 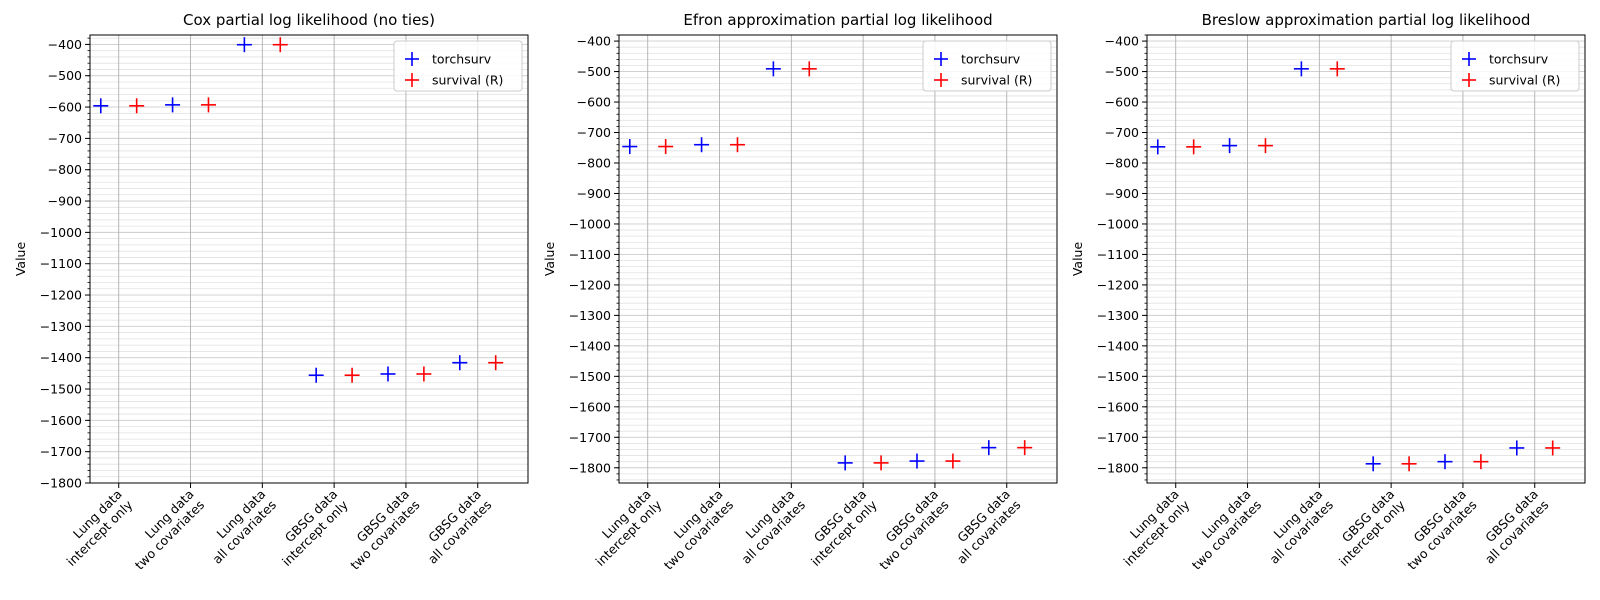 I want to click on x-tick-label: Lung datatwo covariates, so click(x=693, y=530).